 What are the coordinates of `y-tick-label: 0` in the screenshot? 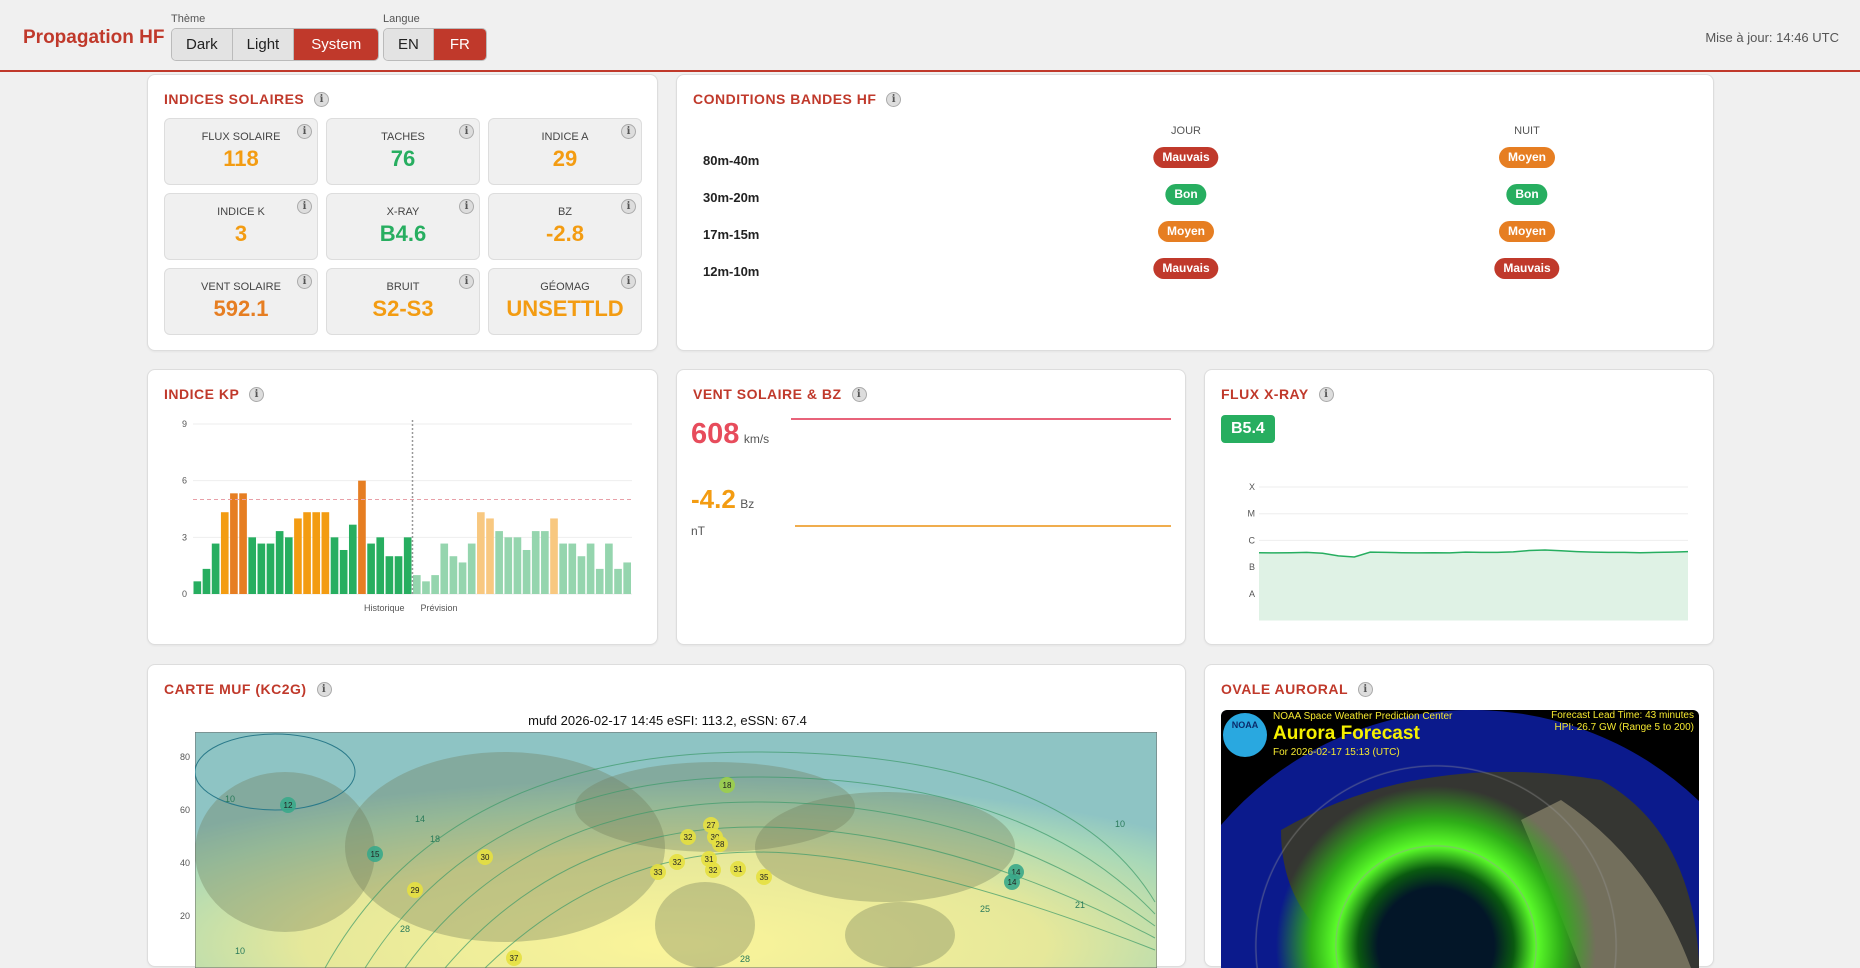 It's located at (184, 594).